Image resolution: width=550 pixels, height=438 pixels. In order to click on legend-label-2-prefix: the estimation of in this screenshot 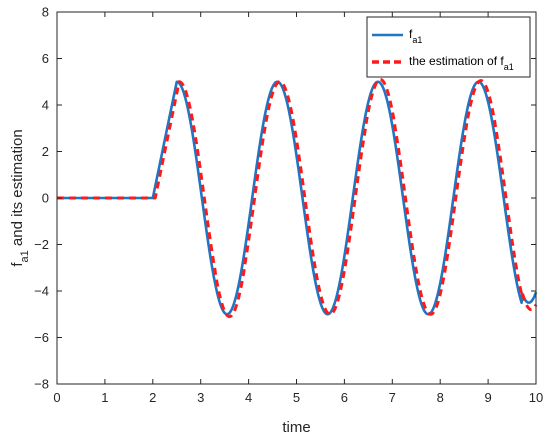, I will do `click(454, 61)`.